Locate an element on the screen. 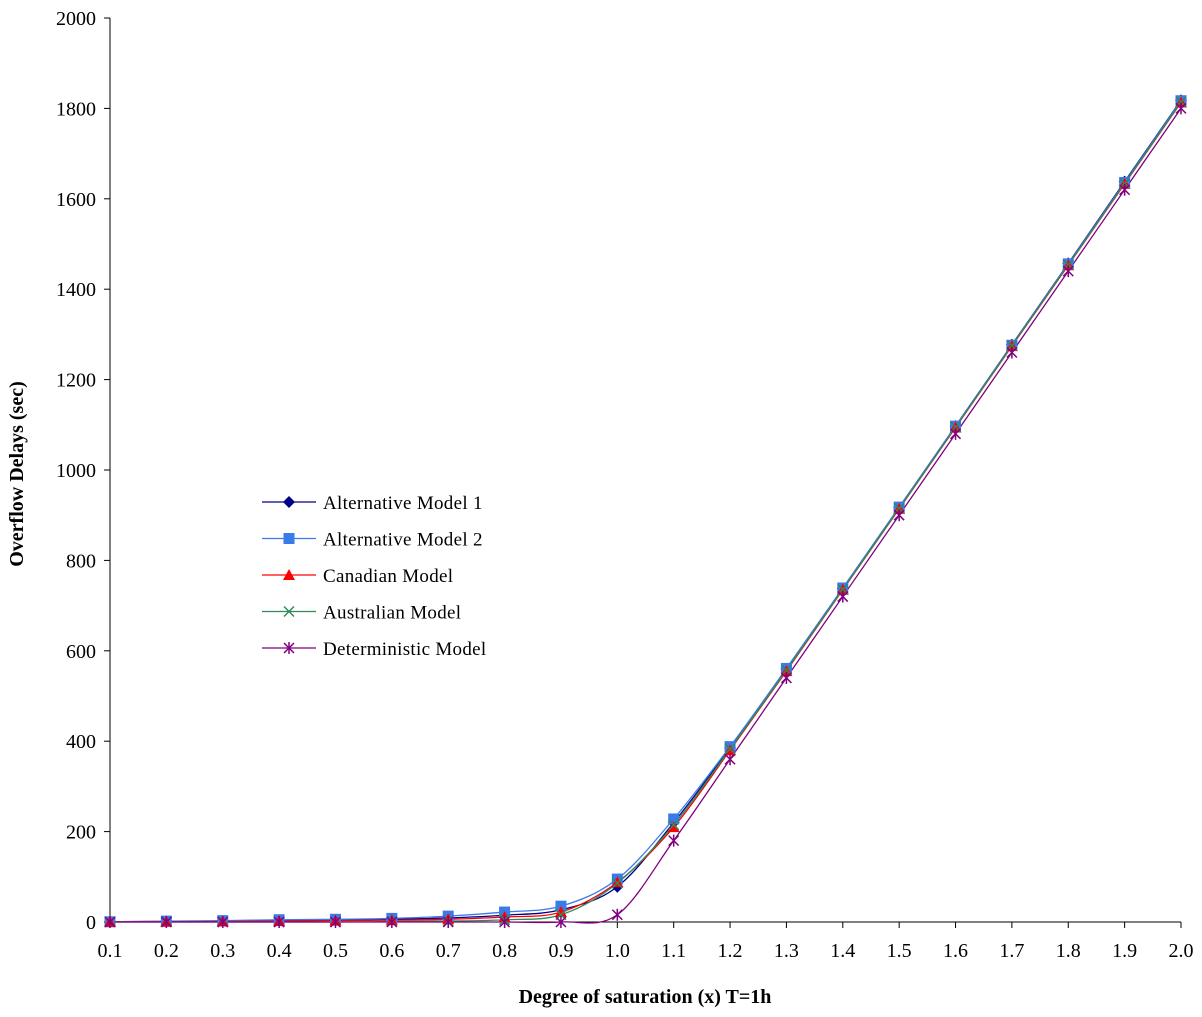 Image resolution: width=1202 pixels, height=1017 pixels. y-tick-label: 0 is located at coordinates (91, 923).